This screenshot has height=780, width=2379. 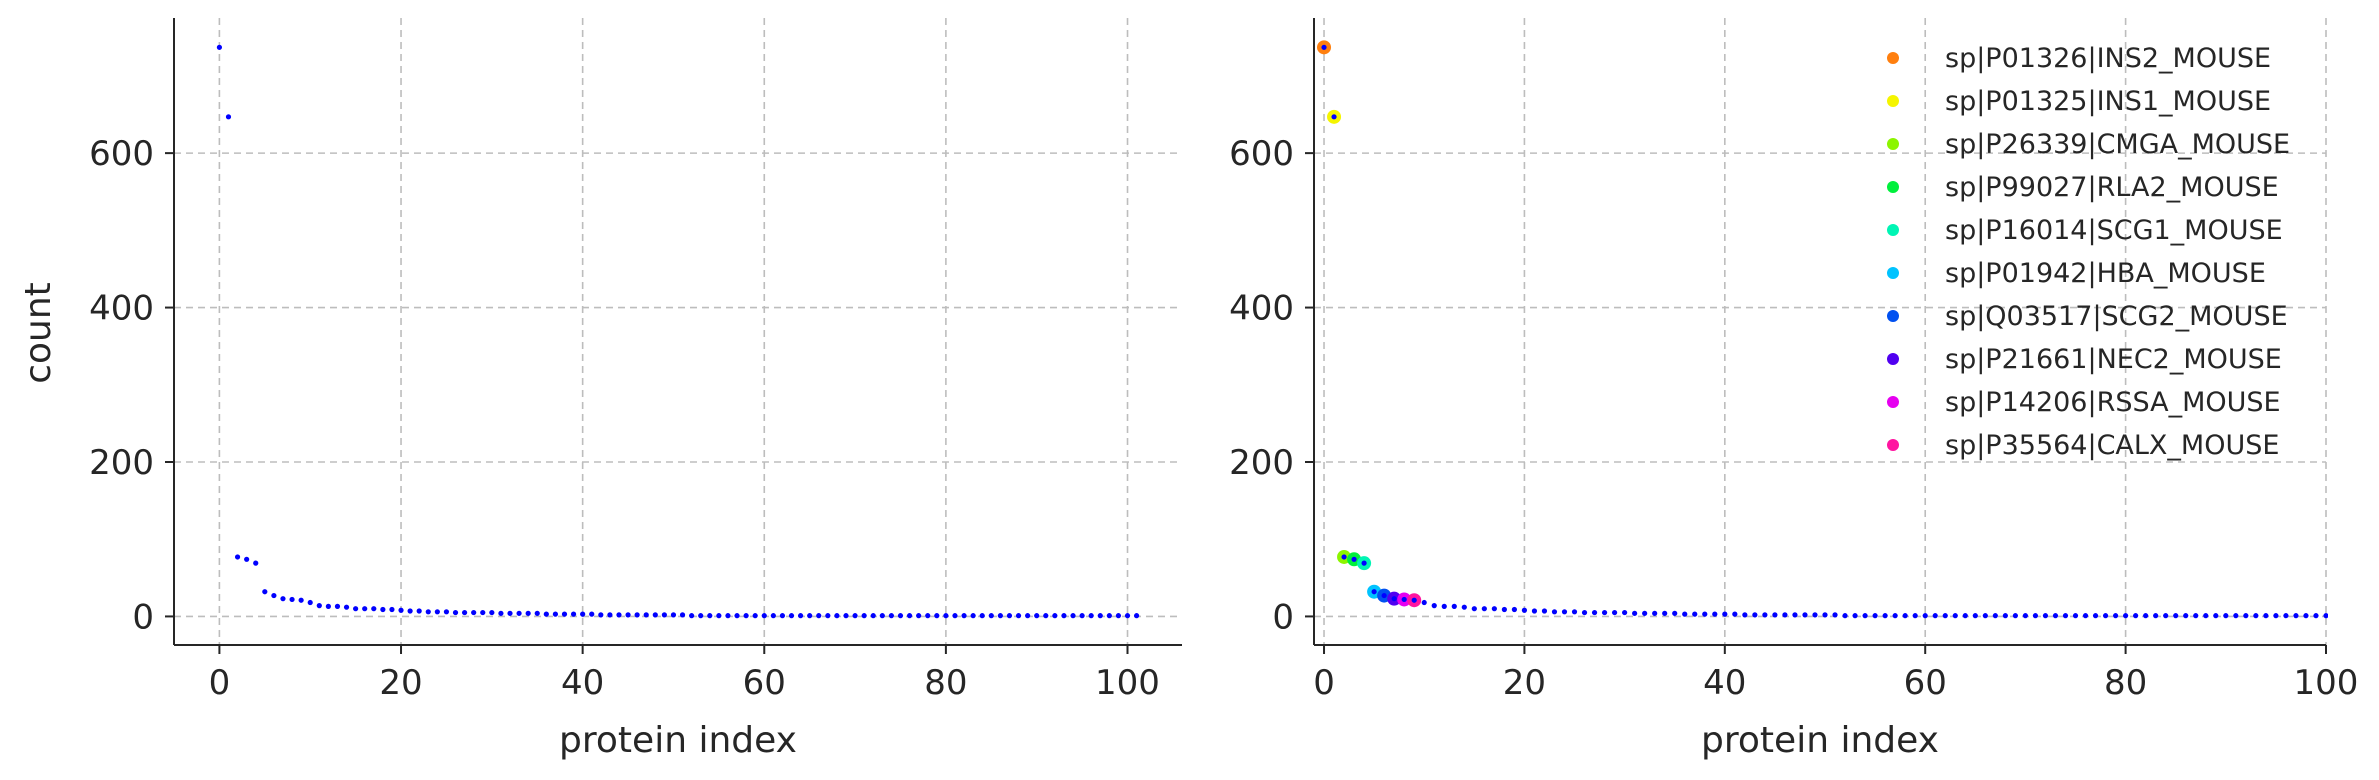 I want to click on x-tick-label: 80, so click(x=945, y=683).